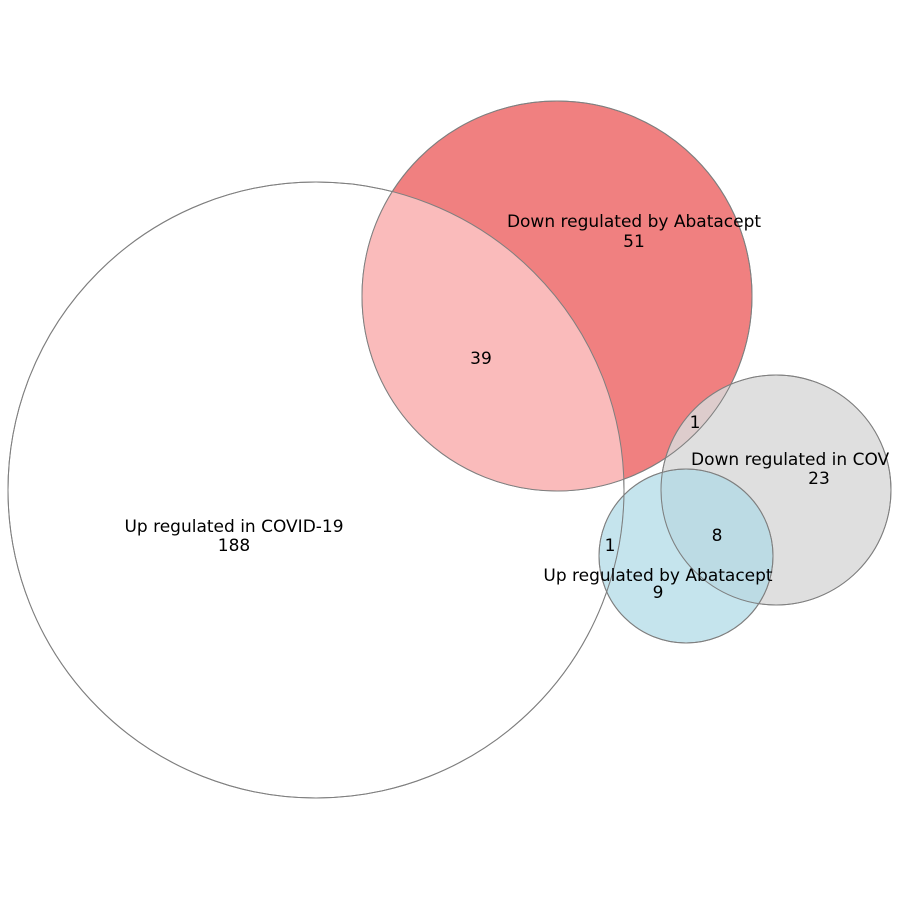 Image resolution: width=900 pixels, height=900 pixels. Describe the element at coordinates (233, 527) in the screenshot. I see `set-label-up-covid: Up regulated in COVID-19` at that location.